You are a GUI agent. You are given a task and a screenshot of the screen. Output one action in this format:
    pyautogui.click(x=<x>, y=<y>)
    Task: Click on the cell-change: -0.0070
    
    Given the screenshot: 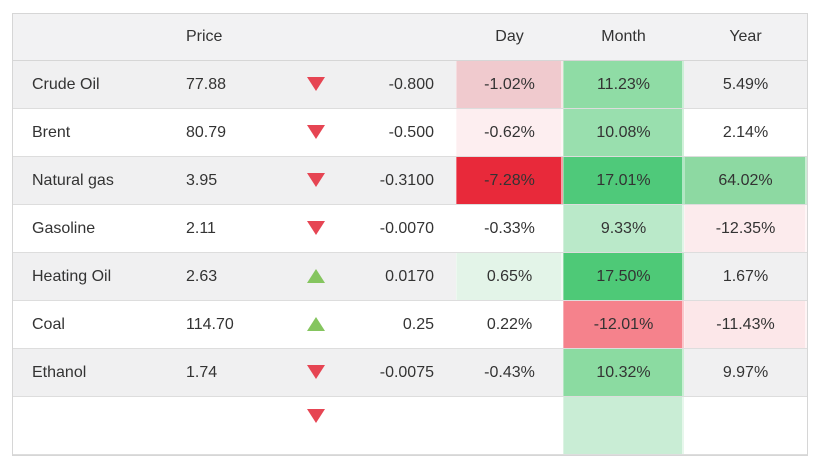 What is the action you would take?
    pyautogui.click(x=396, y=229)
    